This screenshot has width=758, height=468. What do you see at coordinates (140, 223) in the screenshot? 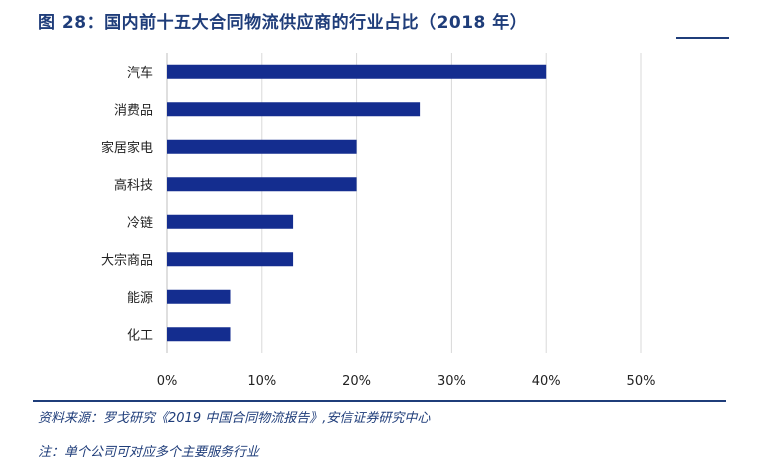
I see `category-label: 冷链` at bounding box center [140, 223].